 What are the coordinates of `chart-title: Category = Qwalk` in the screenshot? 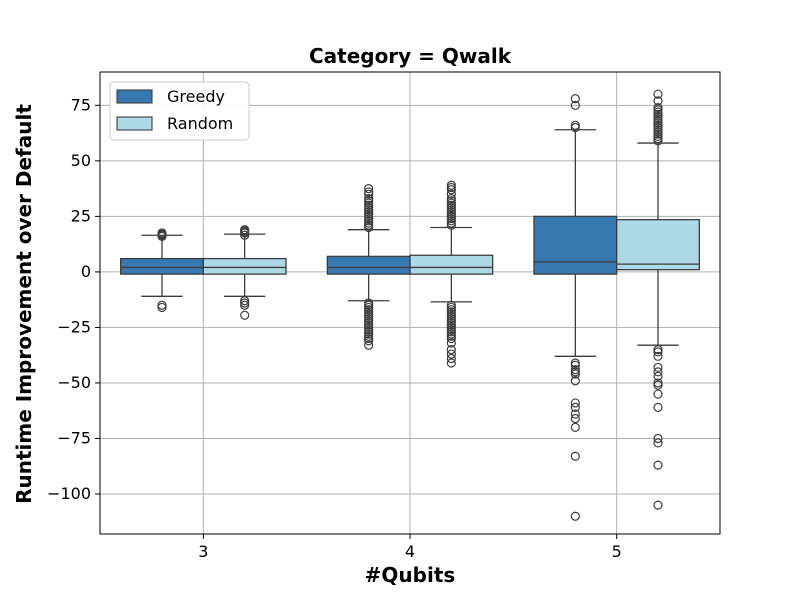 It's located at (410, 56).